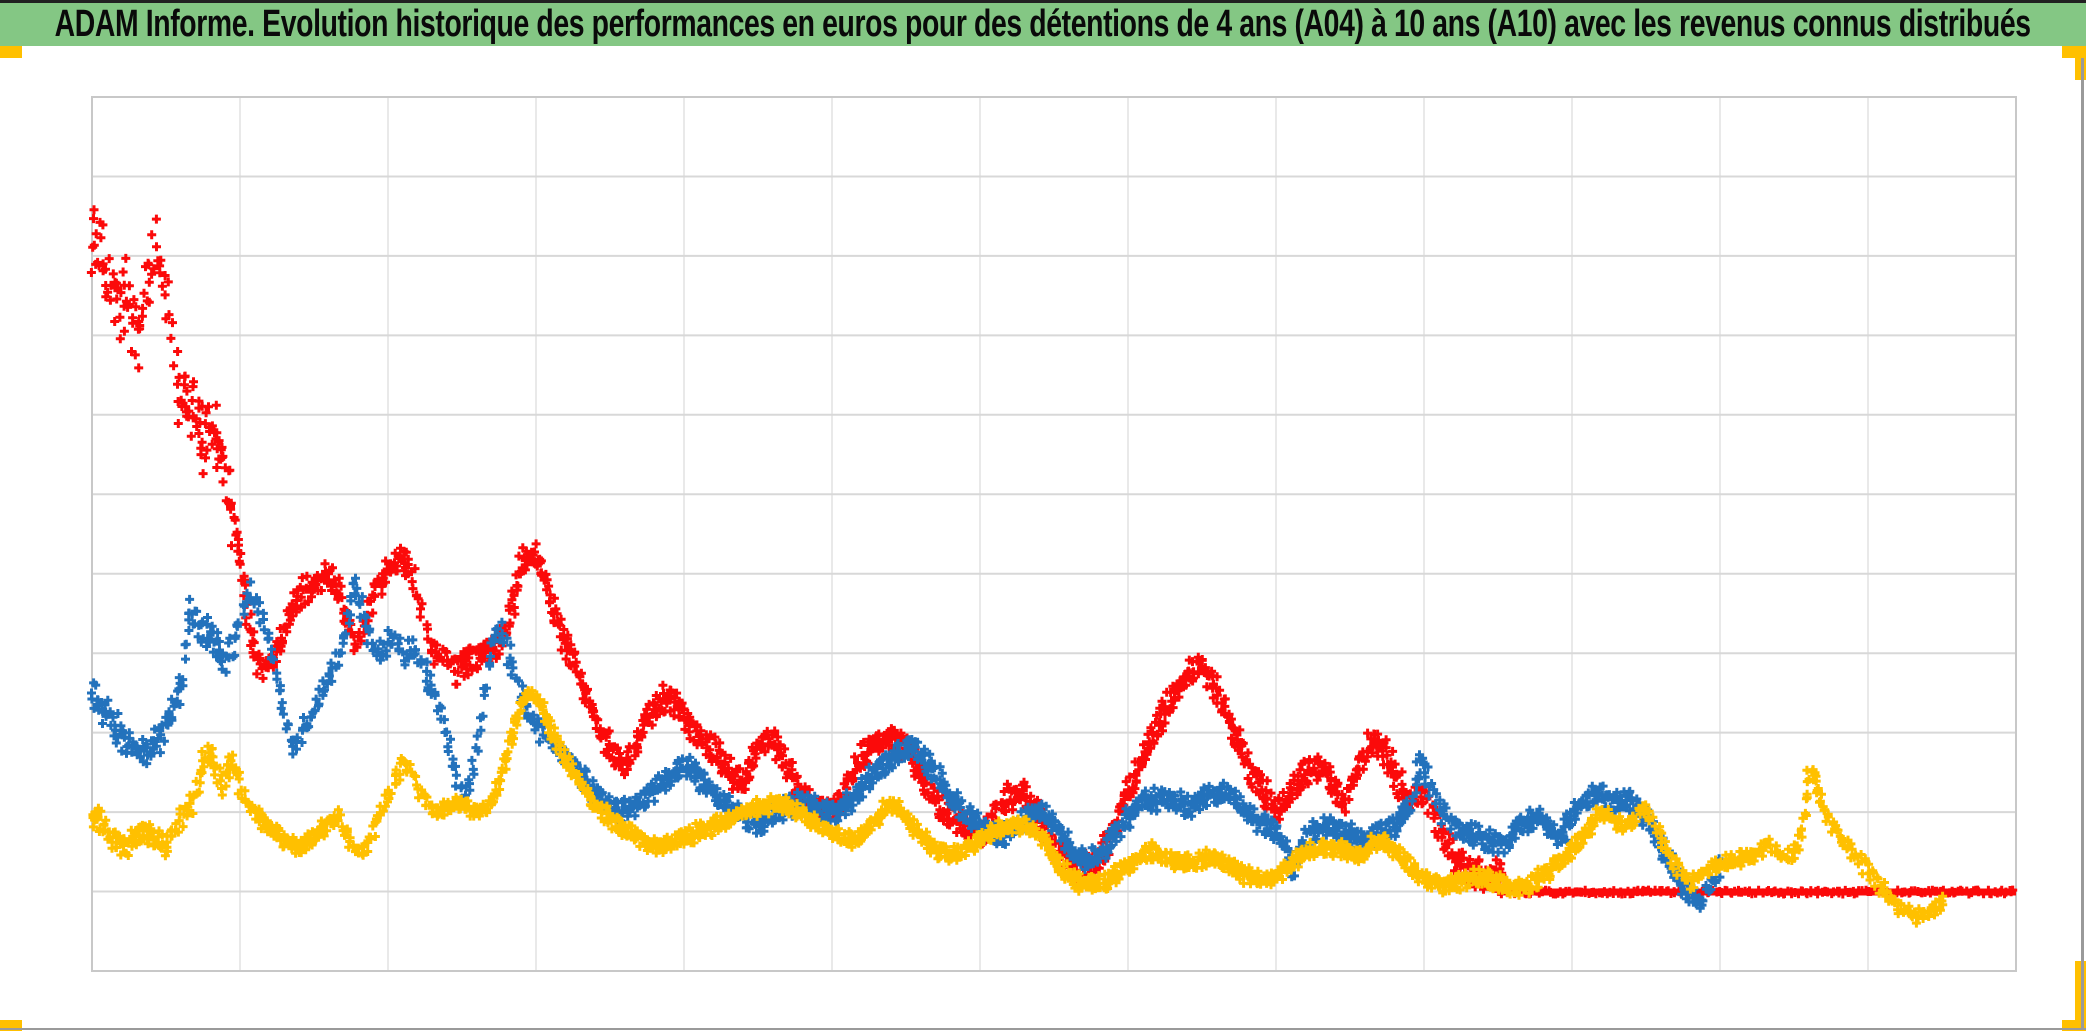  I want to click on corner-mark-bottom-left, so click(11, 1025).